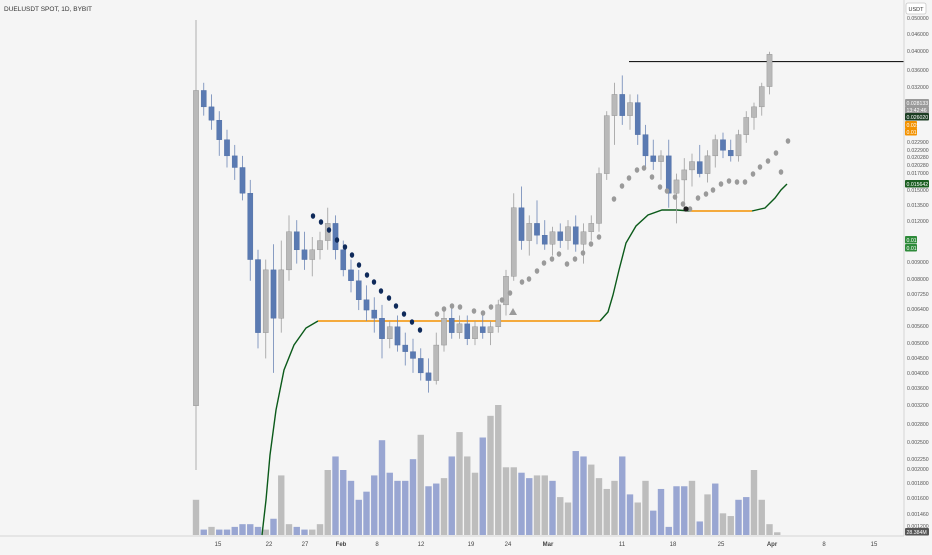 This screenshot has width=932, height=555. What do you see at coordinates (918, 295) in the screenshot?
I see `price-tick-label: 0.007250` at bounding box center [918, 295].